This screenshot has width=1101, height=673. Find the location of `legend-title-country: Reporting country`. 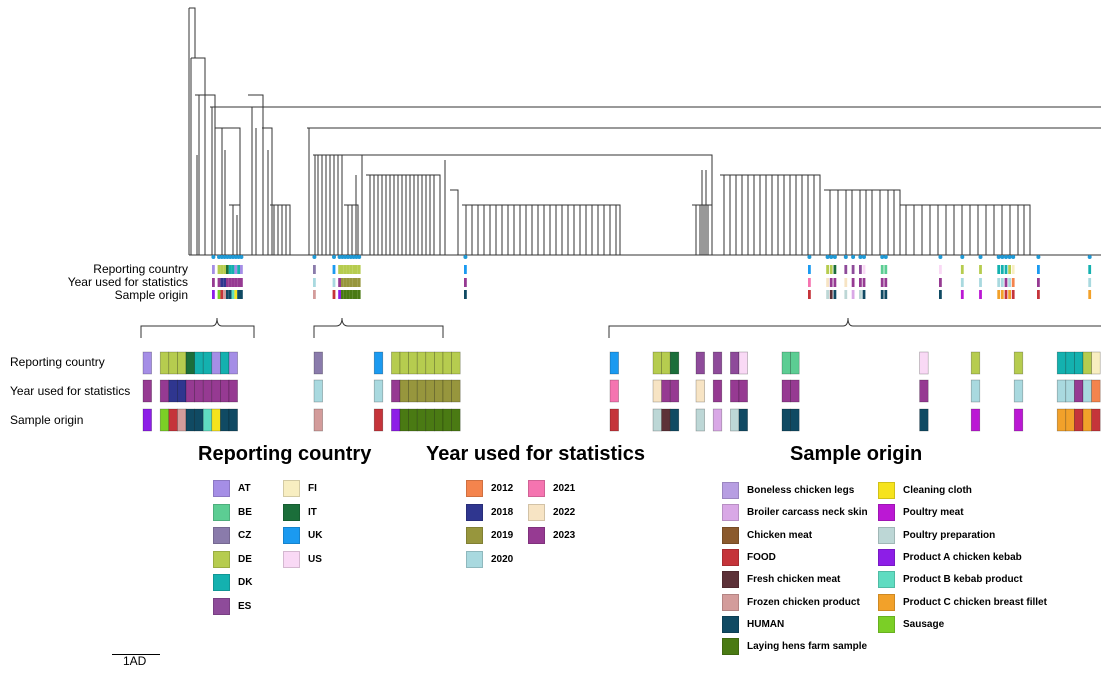

legend-title-country: Reporting country is located at coordinates (285, 454).